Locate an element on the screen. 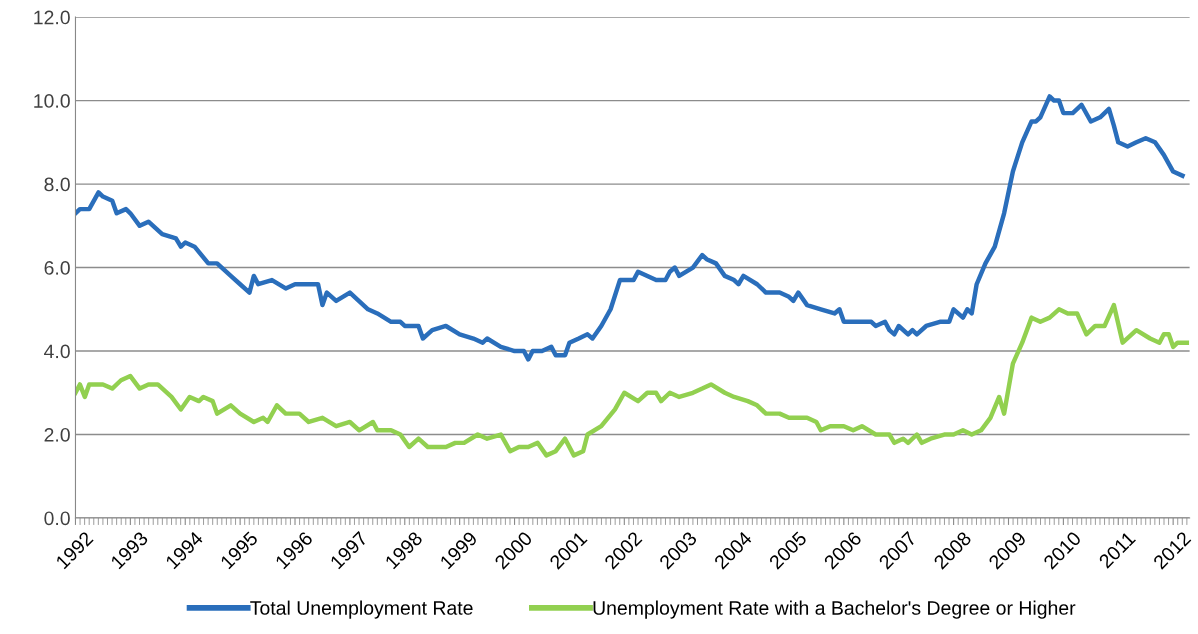  legend-label: Unemployment Rate with a Bachelor's Degree or Higher is located at coordinates (834, 609).